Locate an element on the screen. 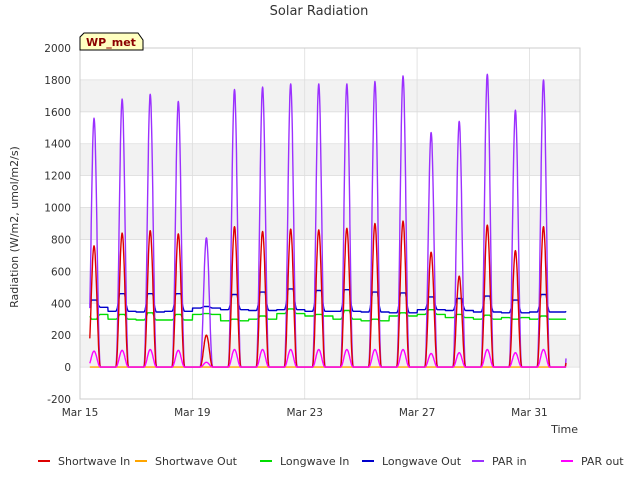 The width and height of the screenshot is (640, 480). site-badge: WP_met is located at coordinates (111, 41).